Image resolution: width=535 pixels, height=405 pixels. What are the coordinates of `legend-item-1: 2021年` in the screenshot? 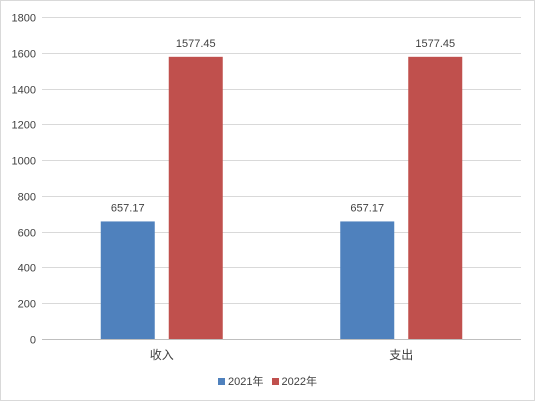 It's located at (241, 381).